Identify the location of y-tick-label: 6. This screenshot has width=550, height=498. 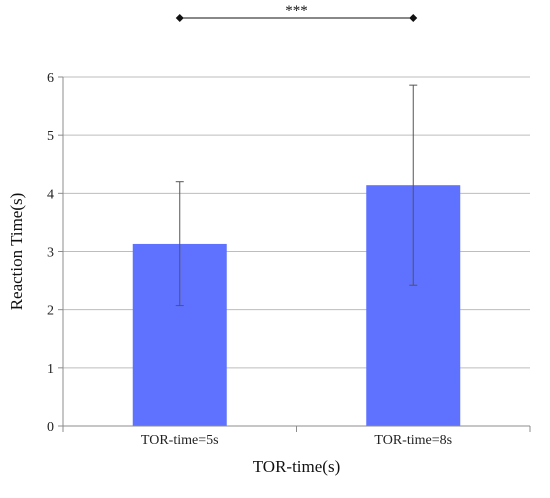
(50, 78).